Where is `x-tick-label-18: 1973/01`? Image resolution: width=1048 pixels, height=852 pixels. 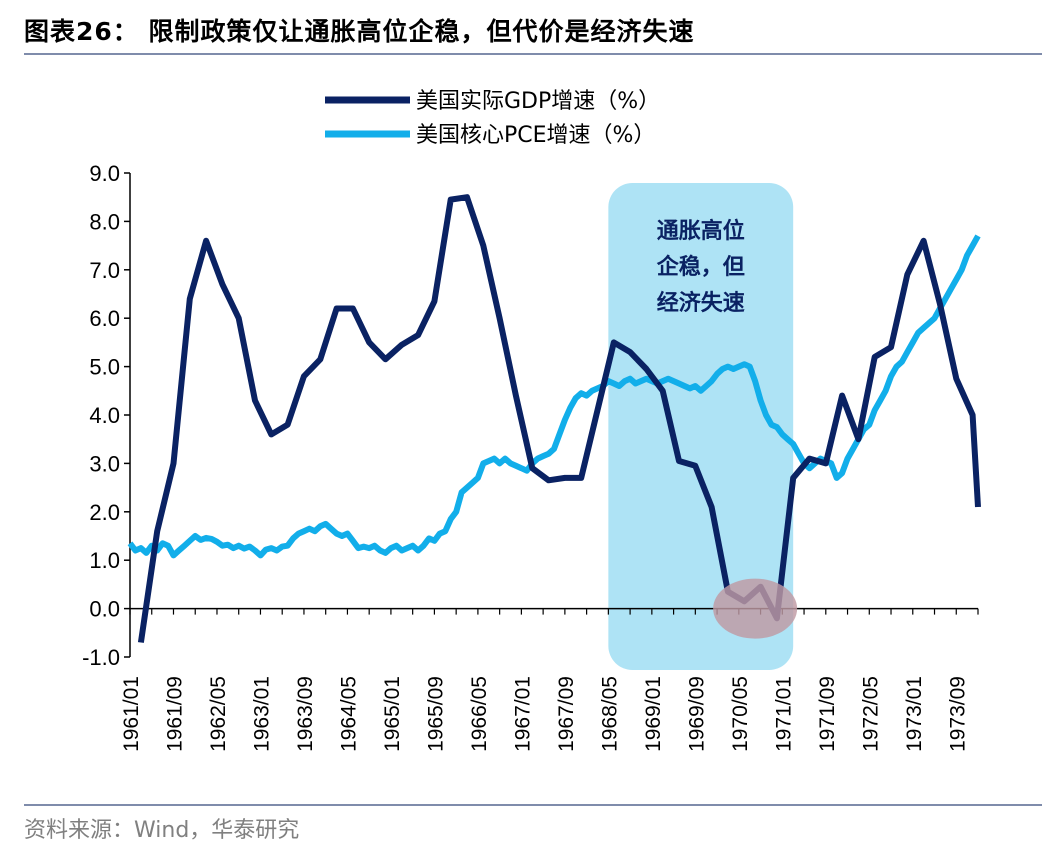
x-tick-label-18: 1973/01 is located at coordinates (914, 714).